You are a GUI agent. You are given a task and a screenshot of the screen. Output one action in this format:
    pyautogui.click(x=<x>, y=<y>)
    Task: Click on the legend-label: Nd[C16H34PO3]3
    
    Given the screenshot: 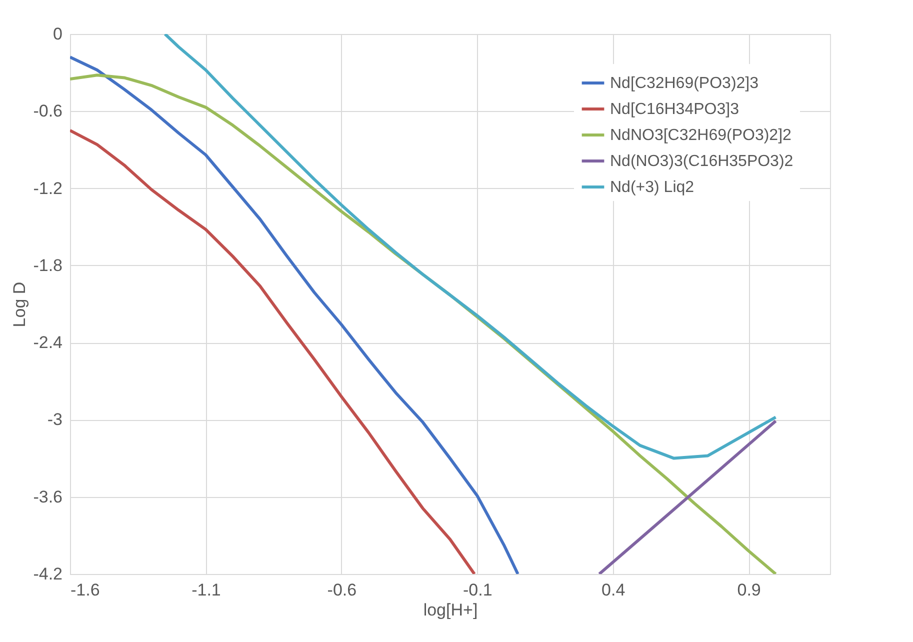 What is the action you would take?
    pyautogui.click(x=675, y=109)
    